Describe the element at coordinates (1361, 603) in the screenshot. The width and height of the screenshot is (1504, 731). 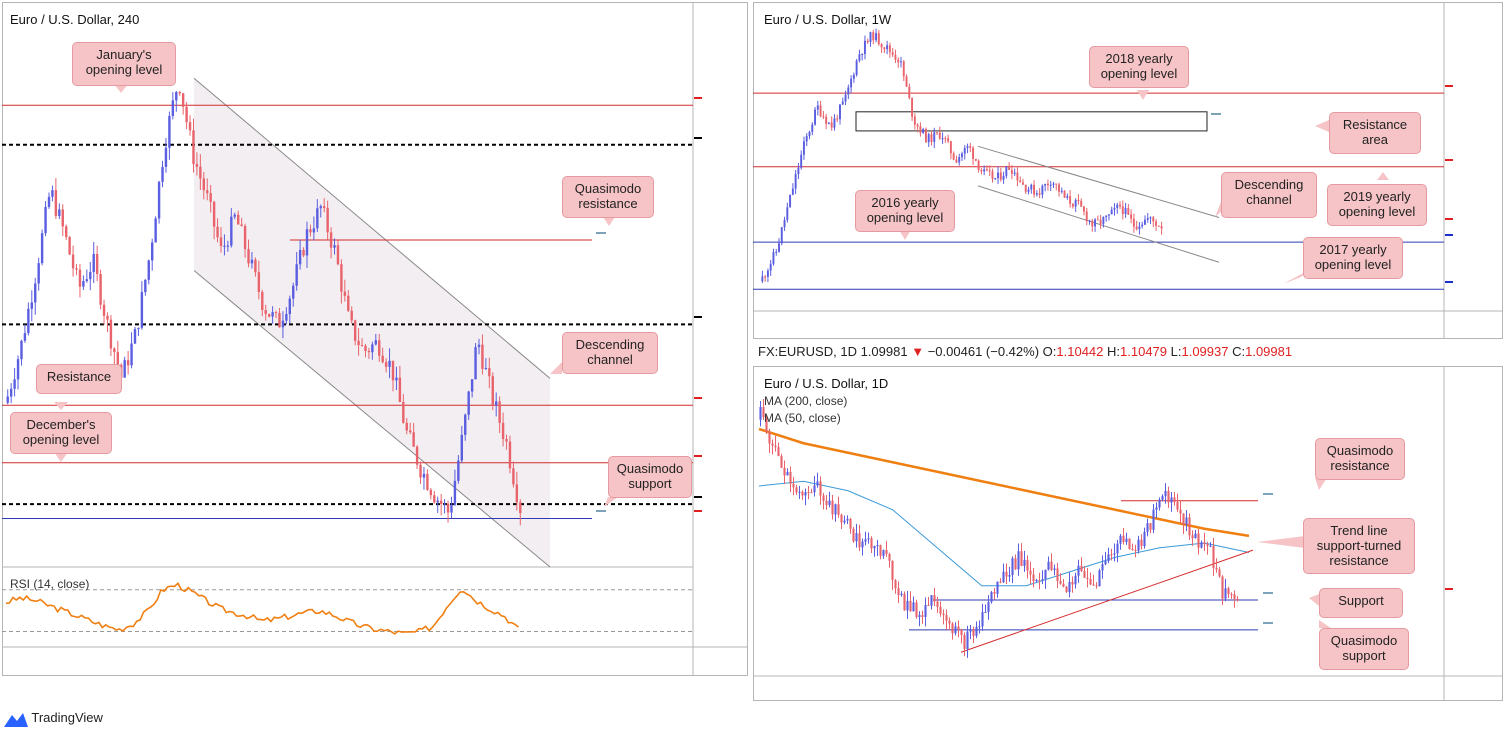
I see `annotation-support: Support` at that location.